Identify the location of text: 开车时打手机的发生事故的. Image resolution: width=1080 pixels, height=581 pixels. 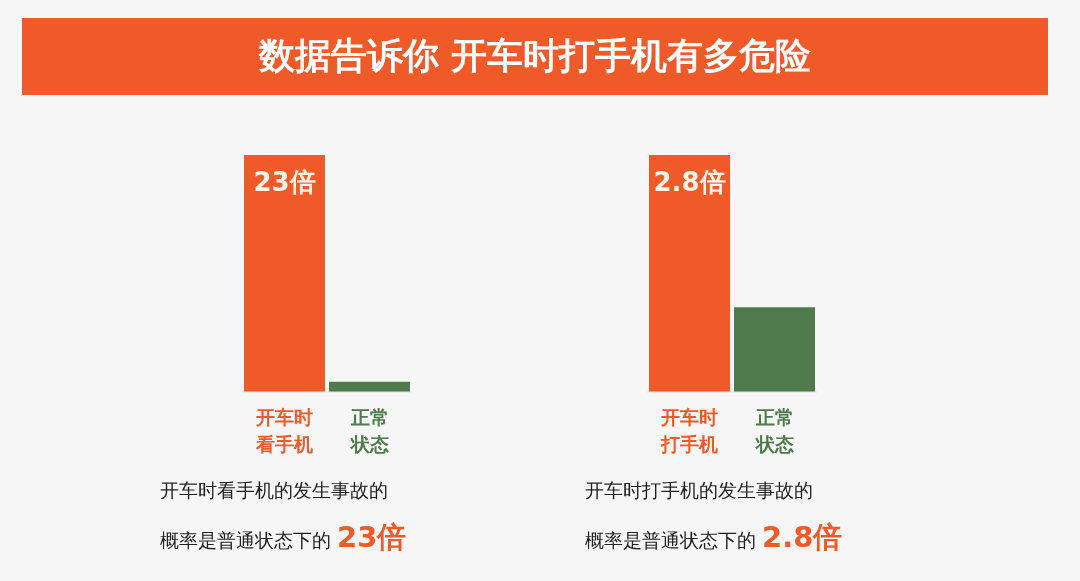
(699, 490).